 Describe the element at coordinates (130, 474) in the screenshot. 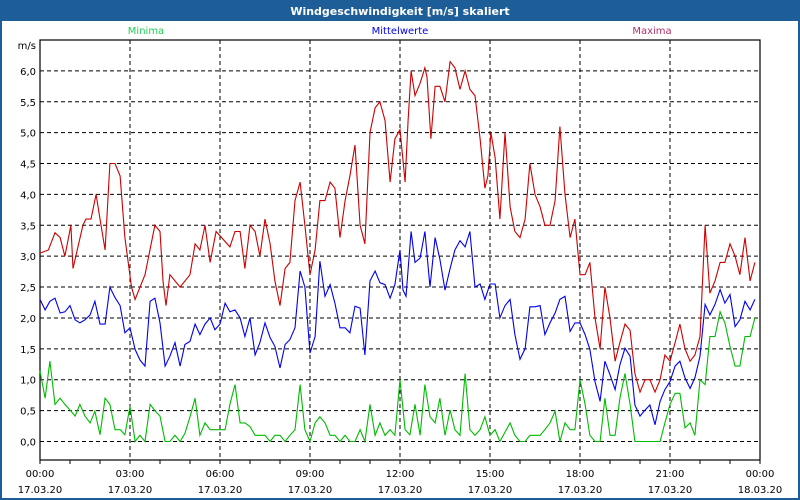

I see `x-tick-time: 03:00` at that location.